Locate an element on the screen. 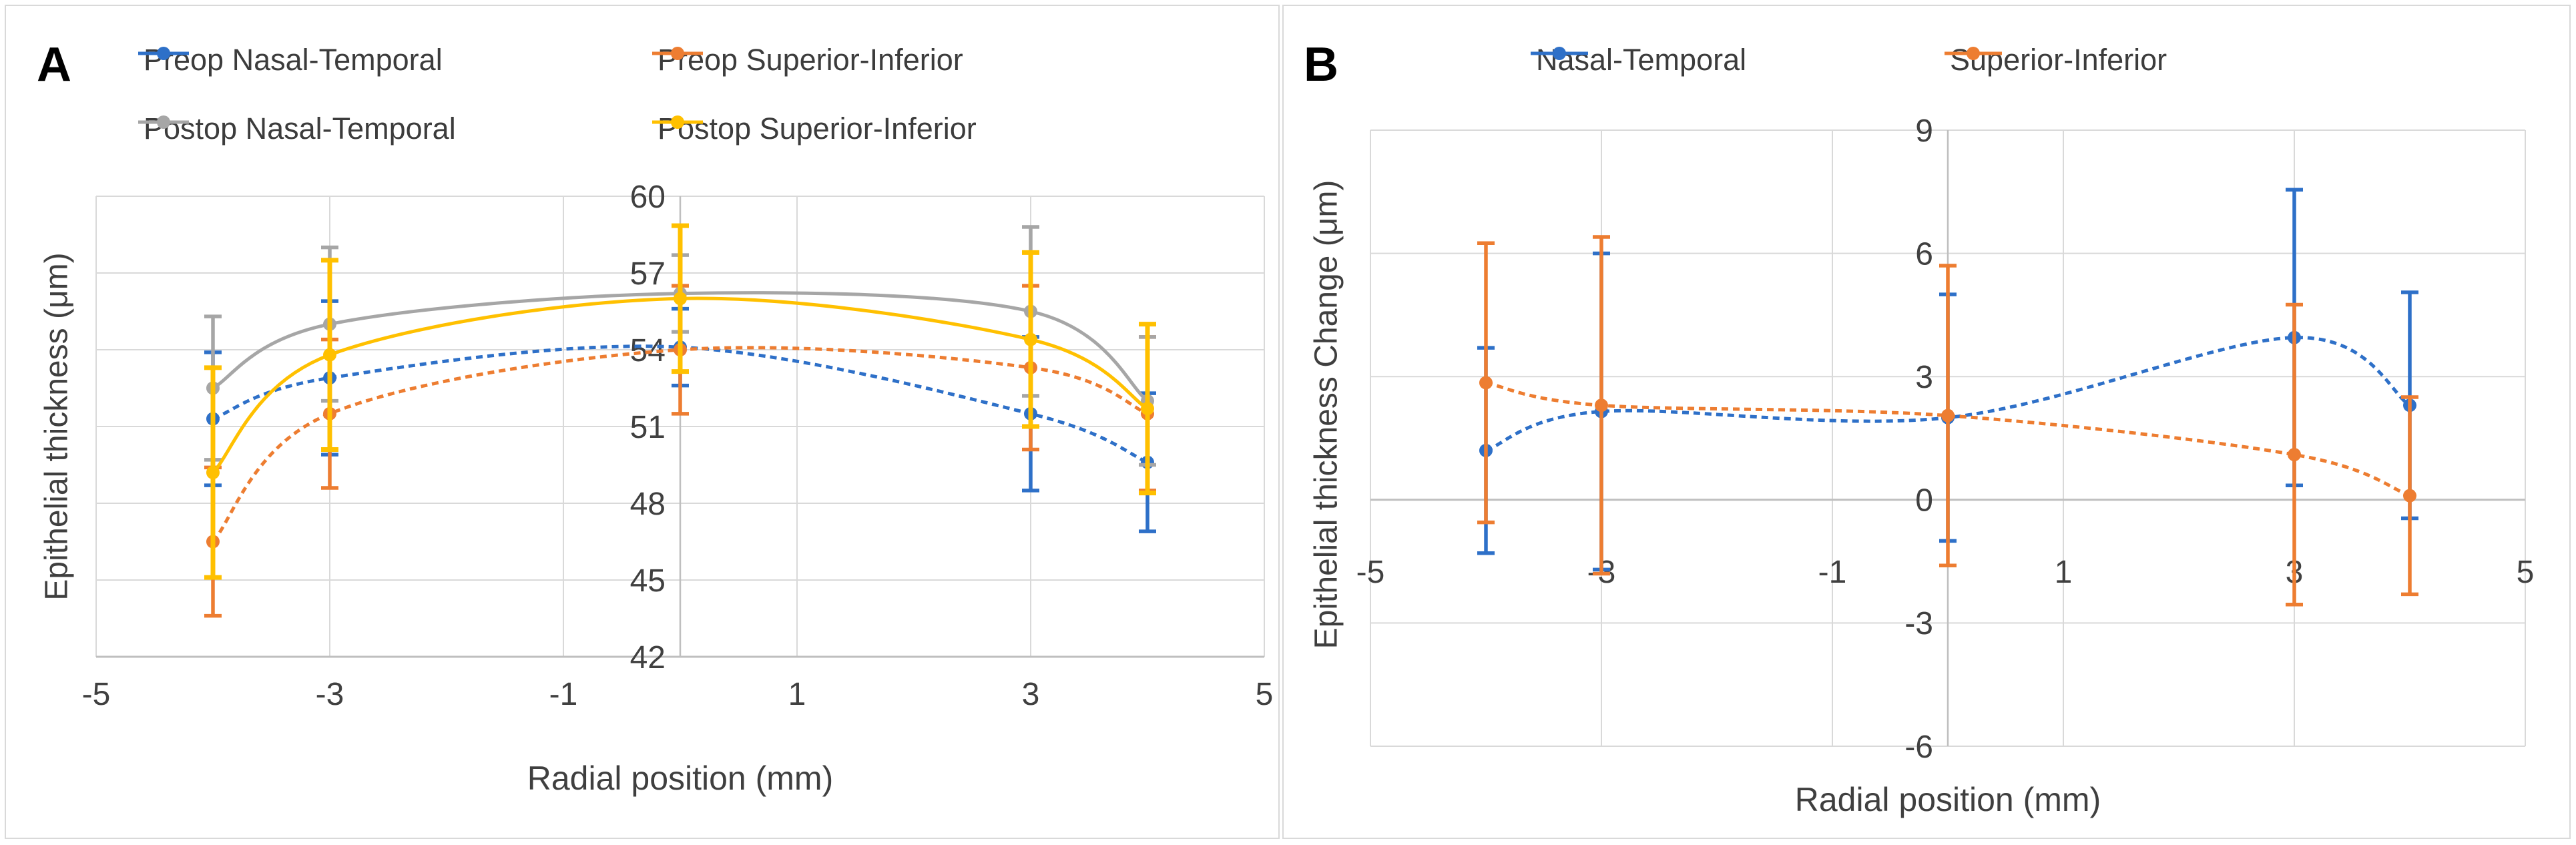 Image resolution: width=2576 pixels, height=845 pixels. y-tick-label: -3 is located at coordinates (1918, 623).